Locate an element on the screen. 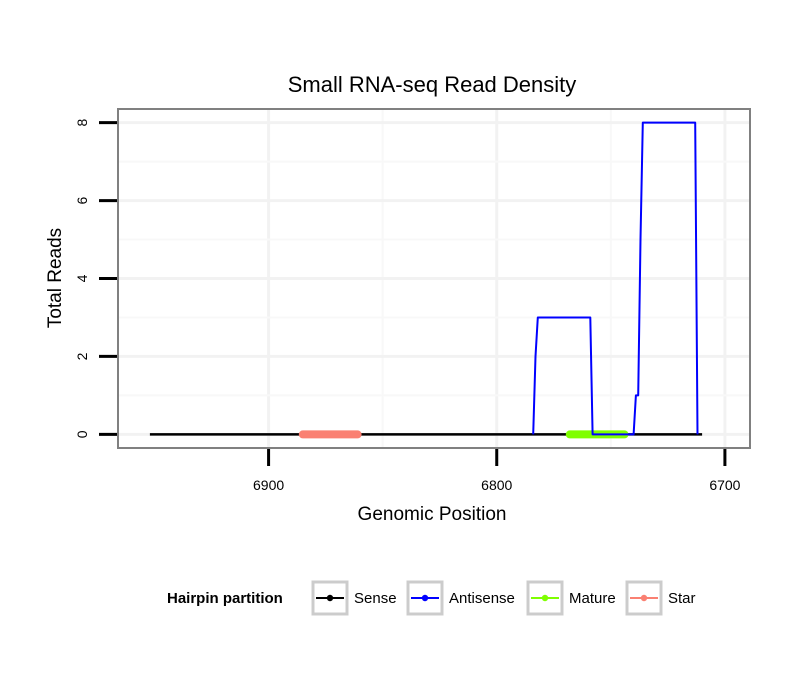 This screenshot has width=810, height=690. legend-label: Star is located at coordinates (682, 598).